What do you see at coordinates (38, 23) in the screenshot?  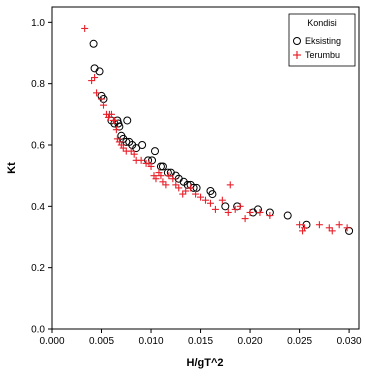 I see `y-tick-label: 1.0` at bounding box center [38, 23].